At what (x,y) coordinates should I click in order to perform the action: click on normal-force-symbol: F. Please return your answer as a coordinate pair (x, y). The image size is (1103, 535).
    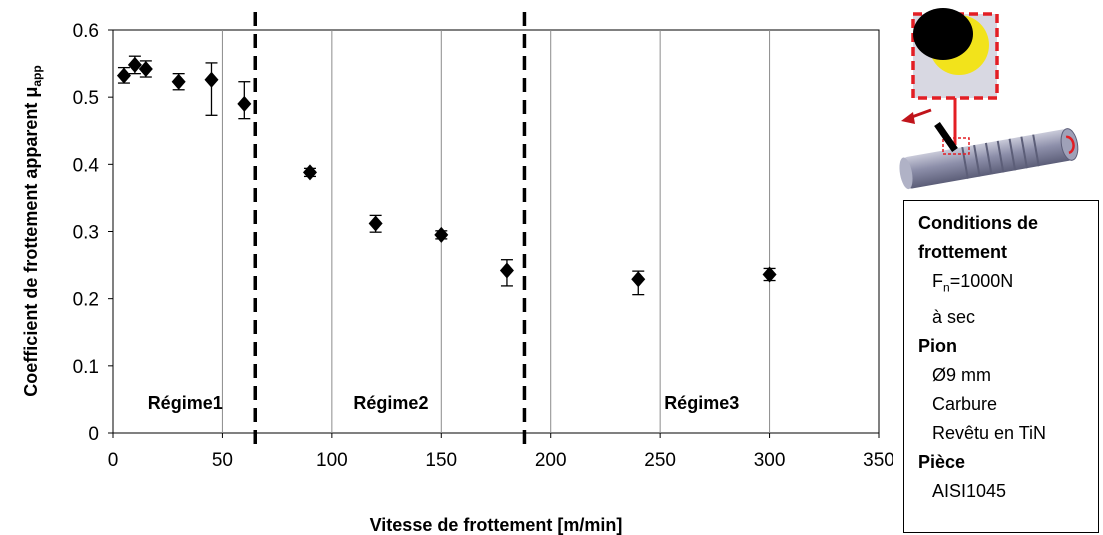
    Looking at the image, I should click on (937, 281).